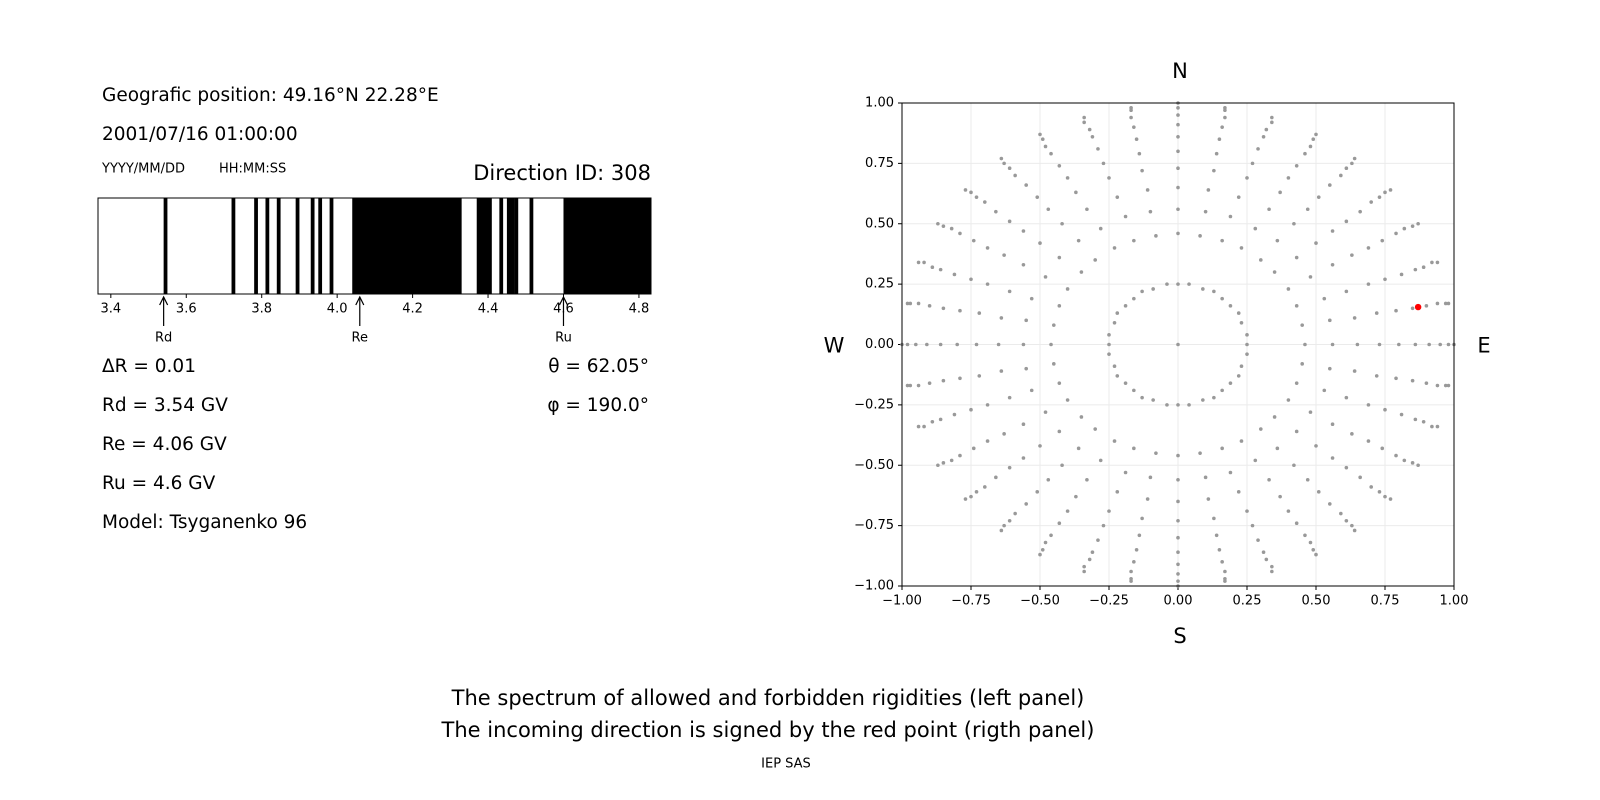 The image size is (1600, 800). What do you see at coordinates (204, 522) in the screenshot?
I see `model: Model: Tsyganenko 96` at bounding box center [204, 522].